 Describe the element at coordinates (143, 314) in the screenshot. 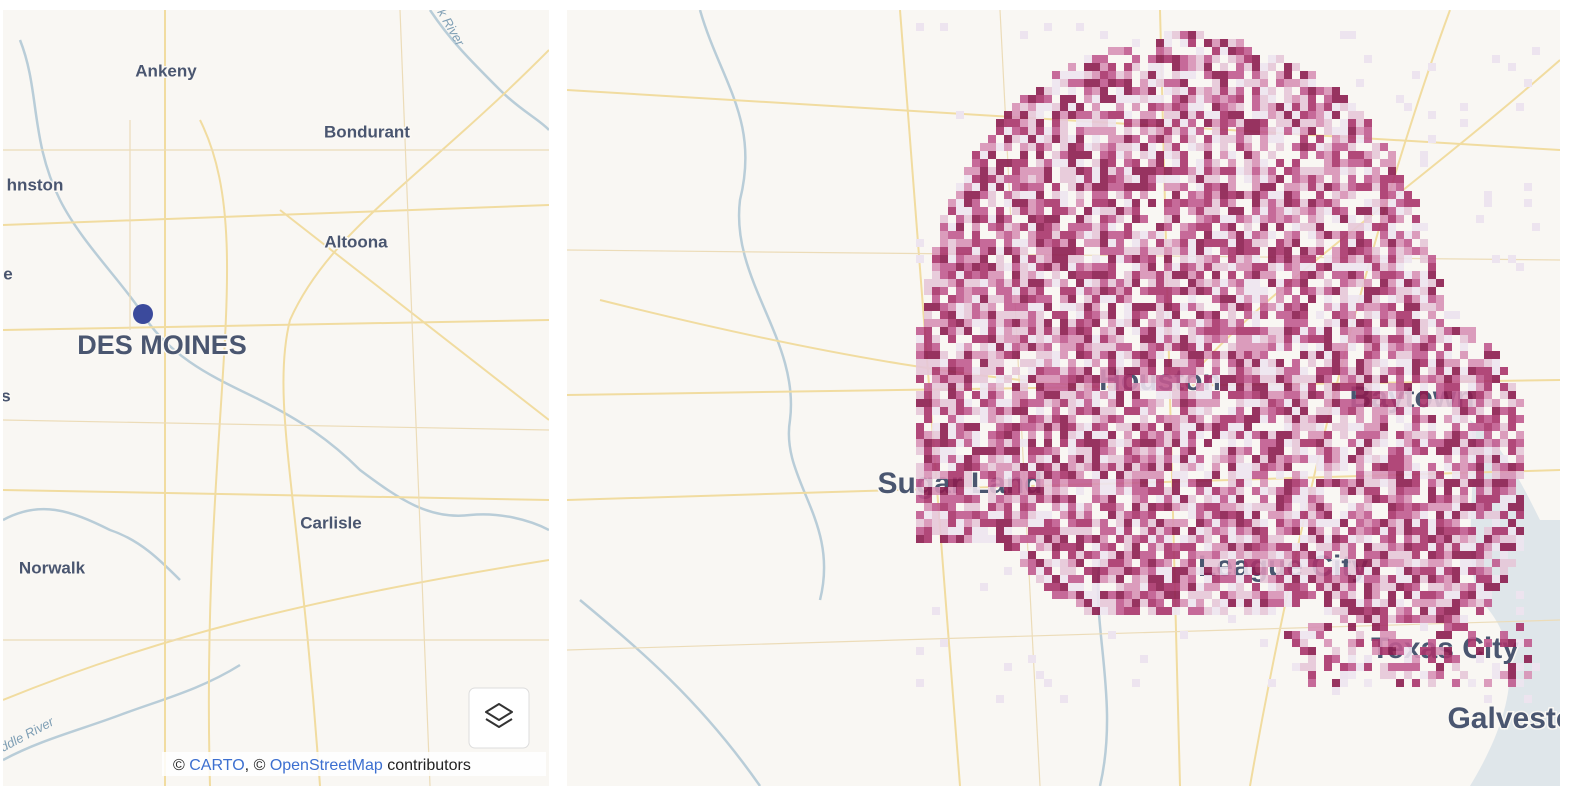

I see `location-marker` at that location.